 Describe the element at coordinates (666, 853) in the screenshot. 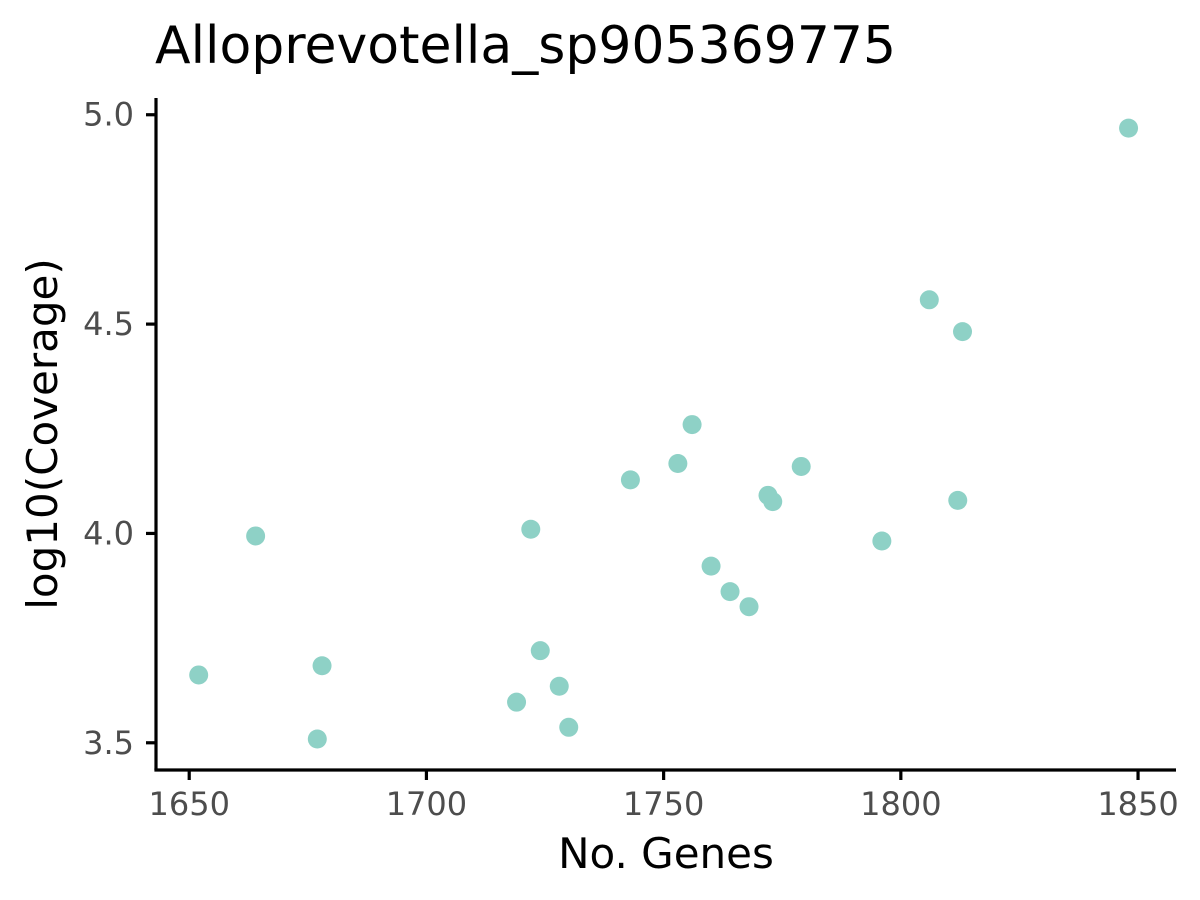

I see `x-axis-title: No. Genes` at that location.